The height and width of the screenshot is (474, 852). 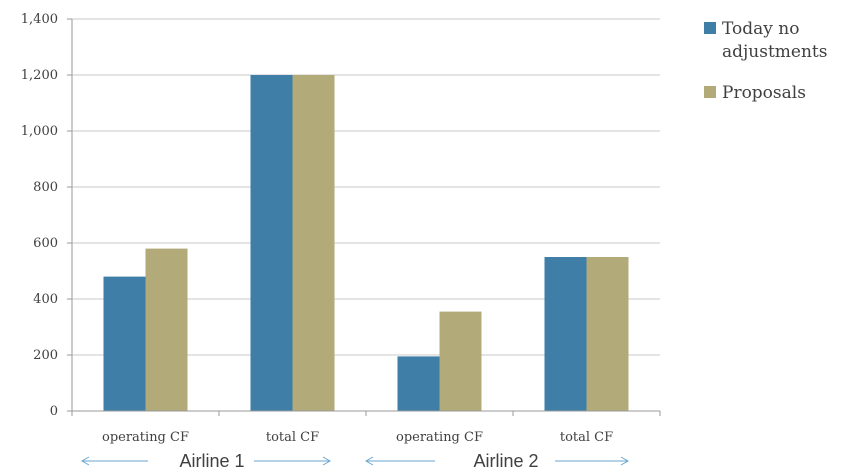 What do you see at coordinates (211, 461) in the screenshot?
I see `group-label: Airline 1` at bounding box center [211, 461].